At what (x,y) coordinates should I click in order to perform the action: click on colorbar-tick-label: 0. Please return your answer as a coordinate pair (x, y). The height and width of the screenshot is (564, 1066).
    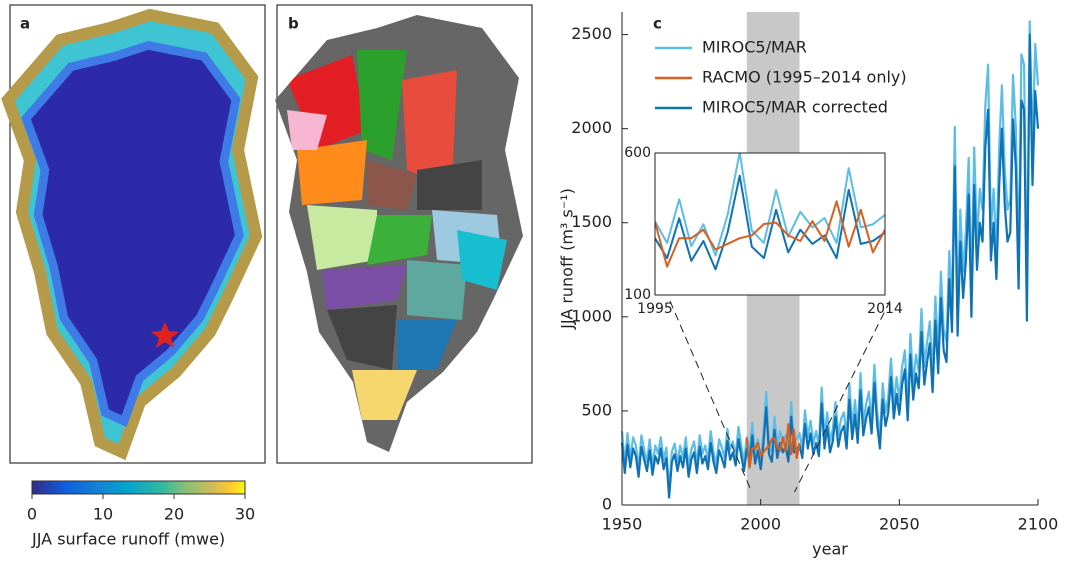
    Looking at the image, I should click on (32, 514).